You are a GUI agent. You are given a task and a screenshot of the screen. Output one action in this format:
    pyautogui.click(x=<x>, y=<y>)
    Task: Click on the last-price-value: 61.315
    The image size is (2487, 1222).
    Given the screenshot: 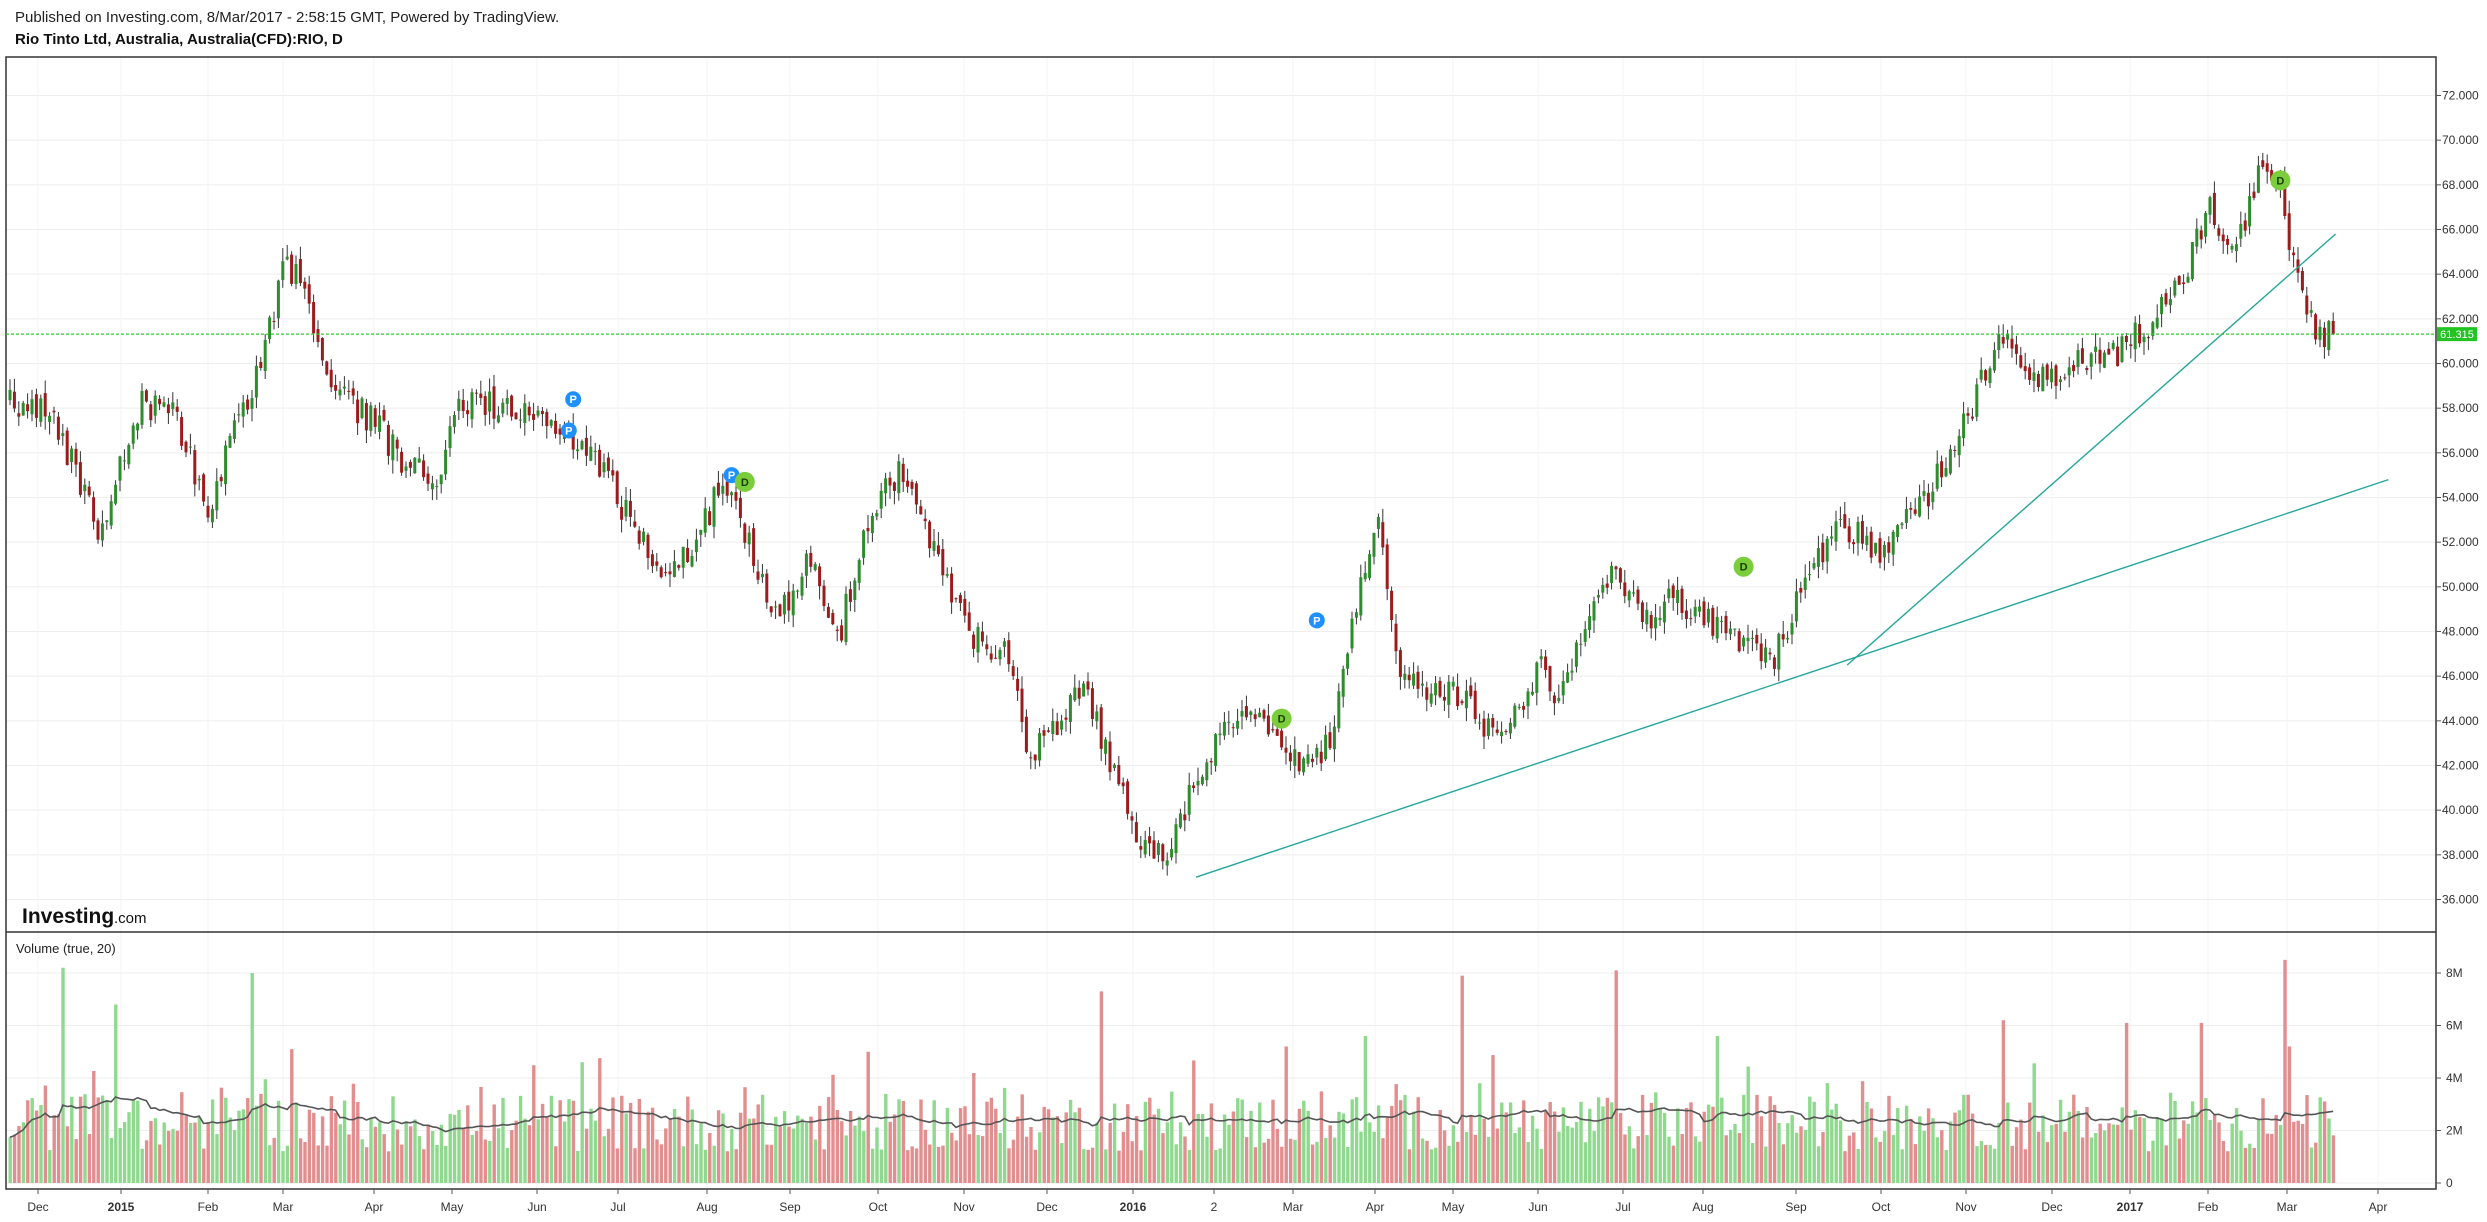 What is the action you would take?
    pyautogui.click(x=2457, y=335)
    